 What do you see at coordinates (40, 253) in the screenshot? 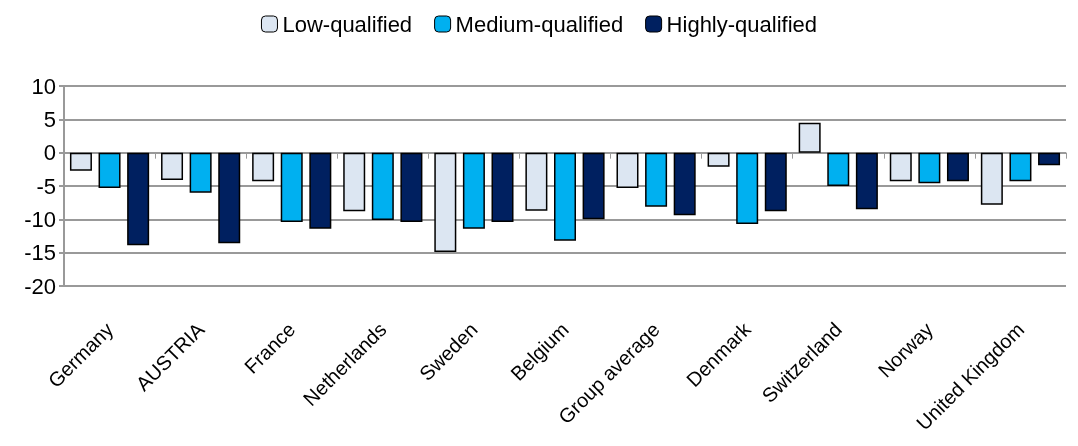
I see `y-tick-label: -15` at bounding box center [40, 253].